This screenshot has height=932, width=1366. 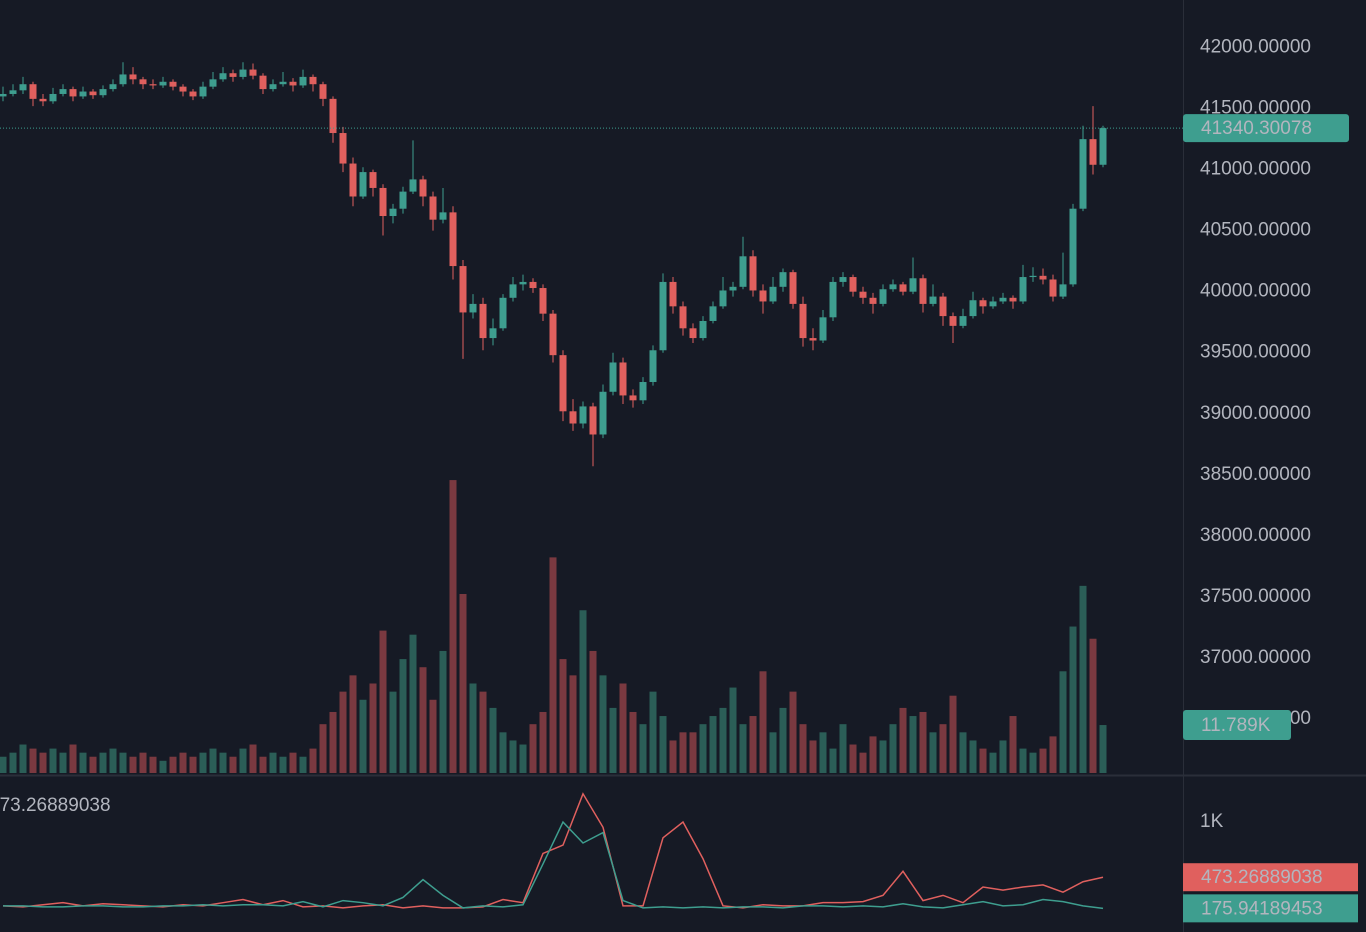 What do you see at coordinates (55, 805) in the screenshot?
I see `indicator-legend-value: 473.26889038` at bounding box center [55, 805].